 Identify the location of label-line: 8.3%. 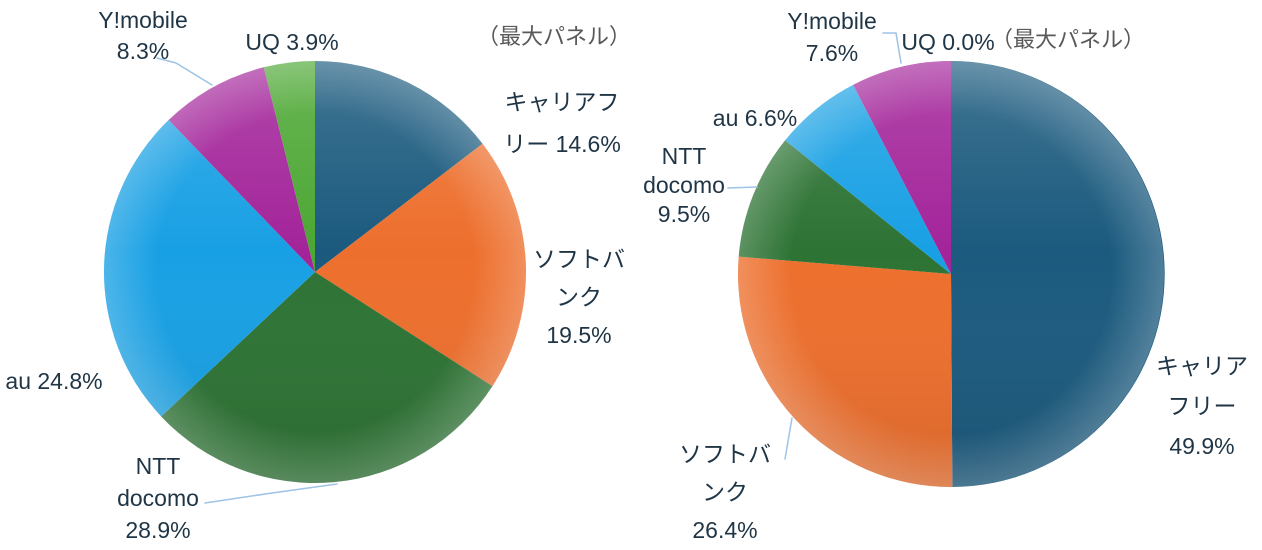
(143, 51).